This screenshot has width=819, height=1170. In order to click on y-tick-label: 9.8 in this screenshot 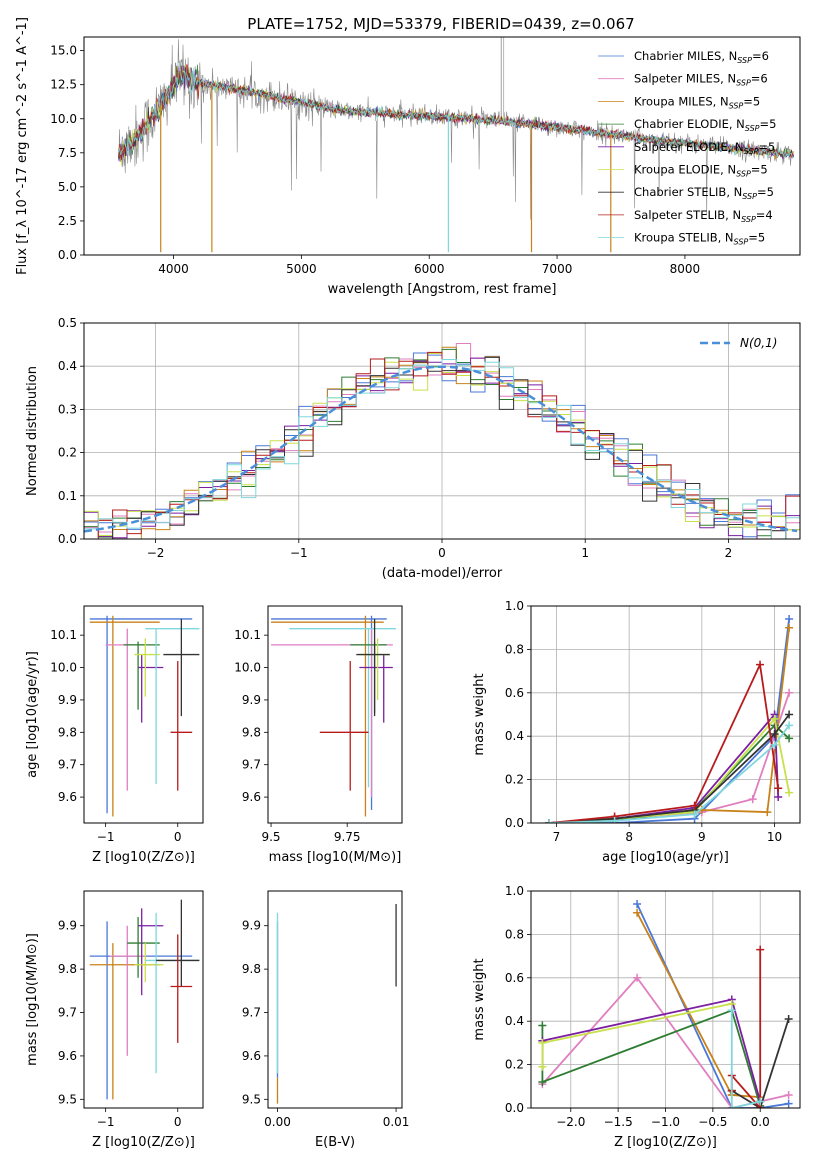, I will do `click(251, 732)`.